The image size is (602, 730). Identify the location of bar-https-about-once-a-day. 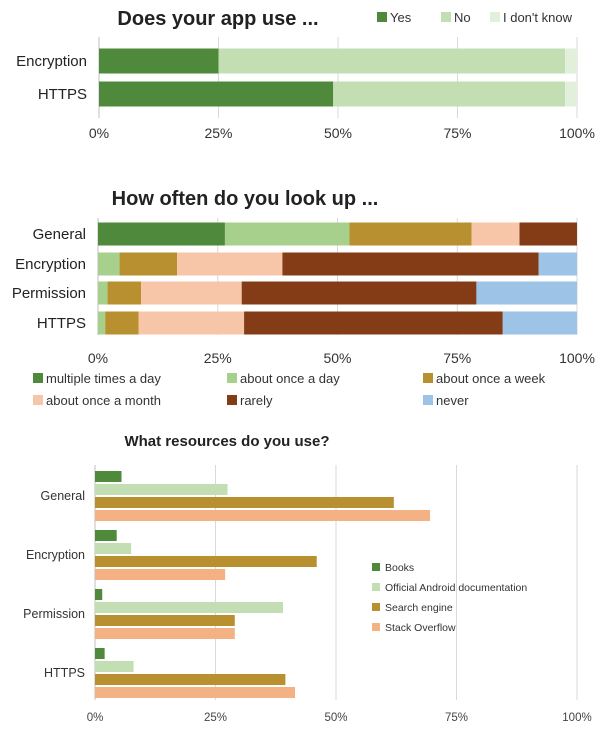
(102, 323).